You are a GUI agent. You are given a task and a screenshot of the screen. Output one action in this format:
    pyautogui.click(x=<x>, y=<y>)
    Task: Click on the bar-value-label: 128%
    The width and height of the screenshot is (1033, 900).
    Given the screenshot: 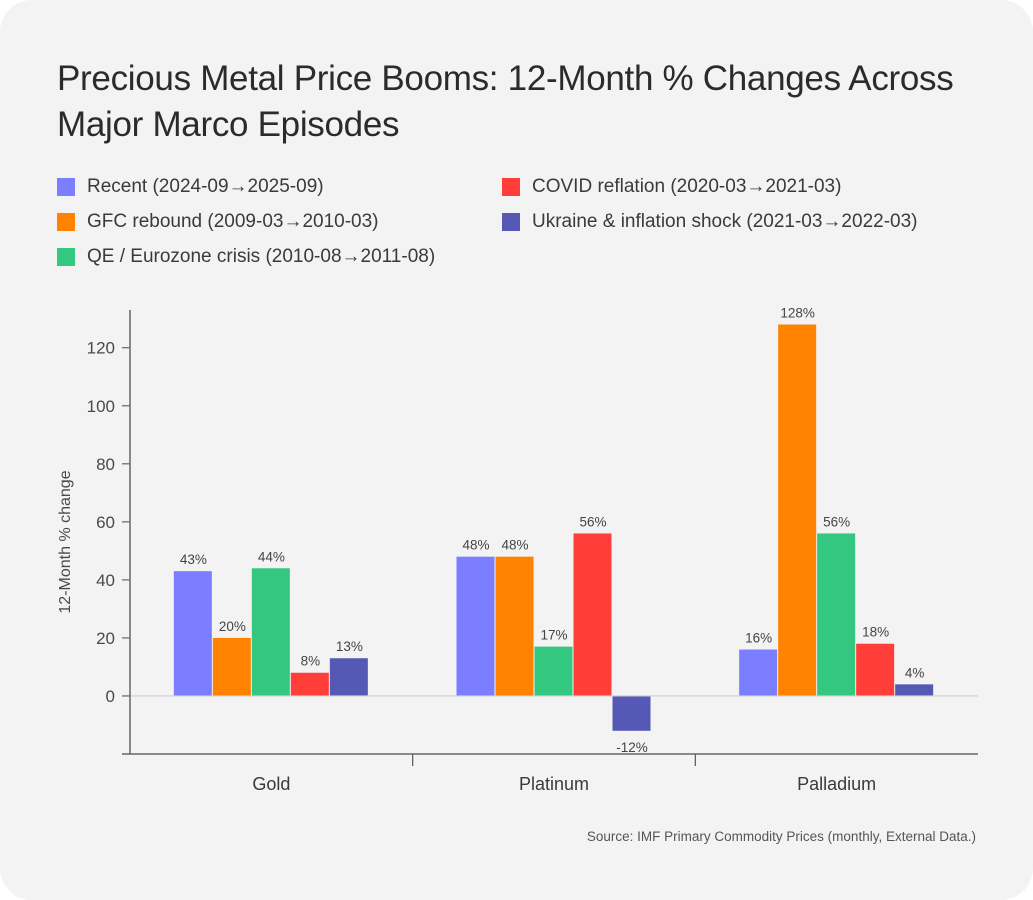 What is the action you would take?
    pyautogui.click(x=797, y=313)
    